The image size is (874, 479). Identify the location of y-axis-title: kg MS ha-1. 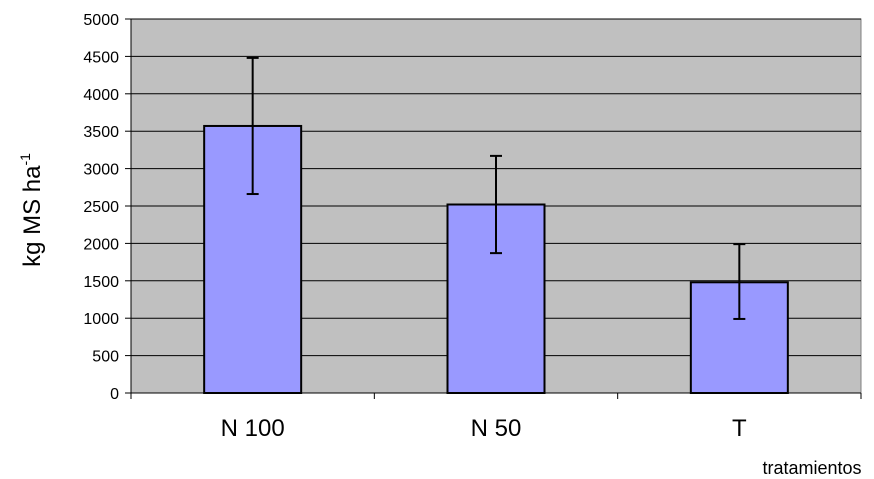
(31, 210).